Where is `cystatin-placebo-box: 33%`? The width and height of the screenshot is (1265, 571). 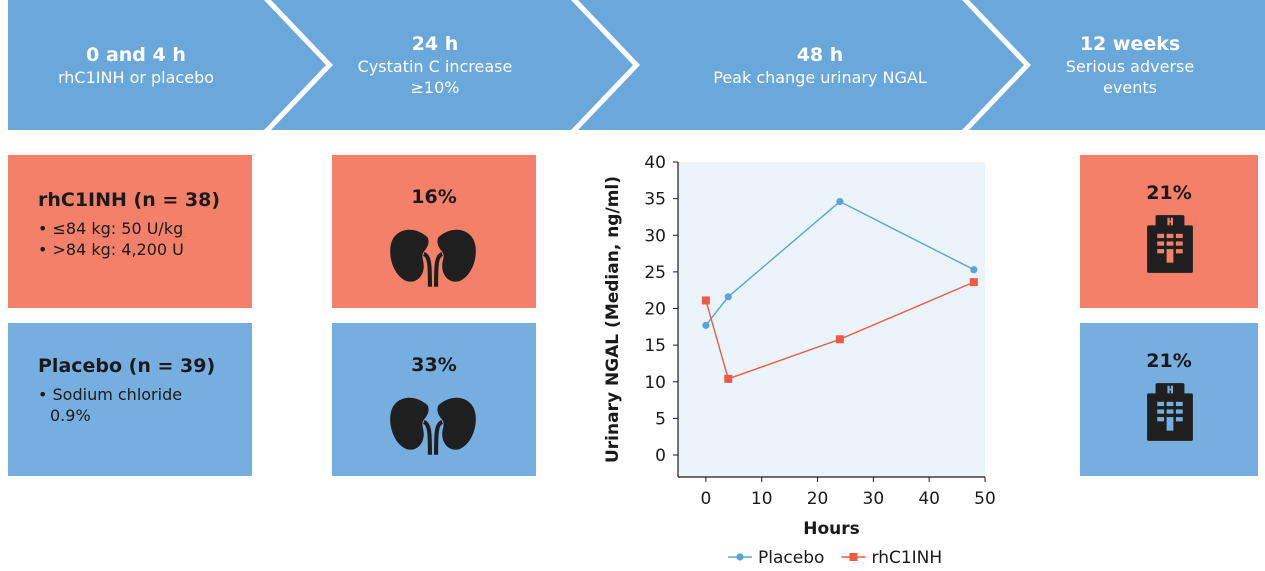 cystatin-placebo-box: 33% is located at coordinates (434, 399).